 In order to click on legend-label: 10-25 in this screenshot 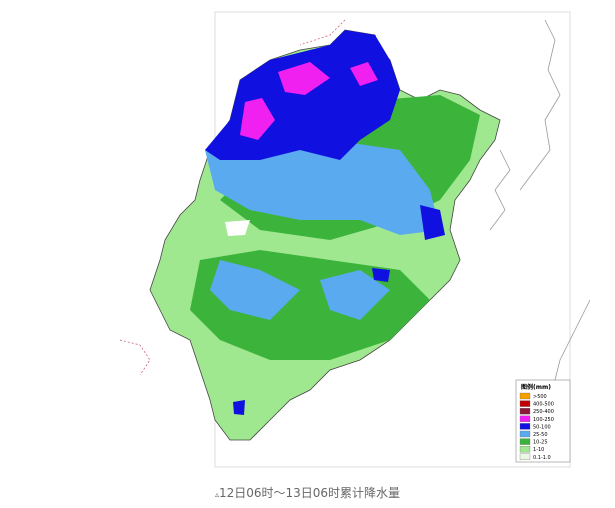, I will do `click(540, 443)`.